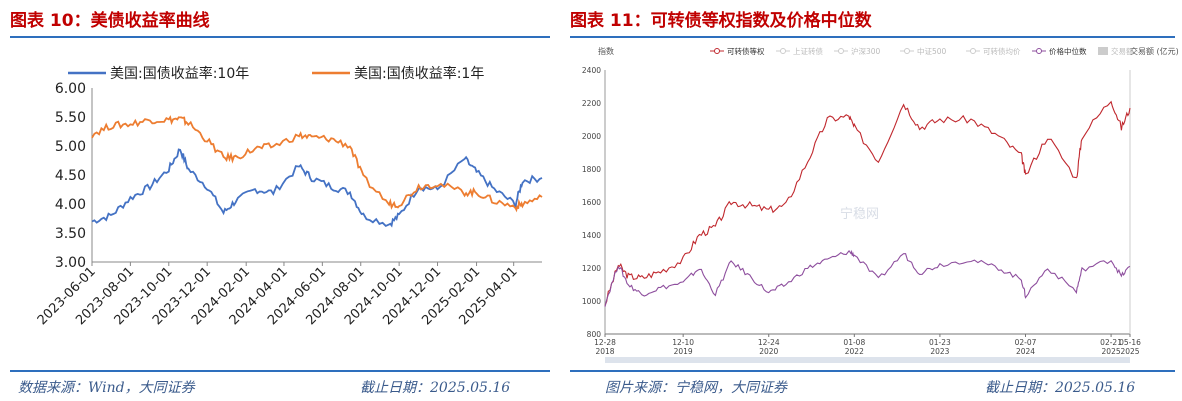 The image size is (1182, 401). What do you see at coordinates (591, 268) in the screenshot?
I see `y-tick-label: 1200` at bounding box center [591, 268].